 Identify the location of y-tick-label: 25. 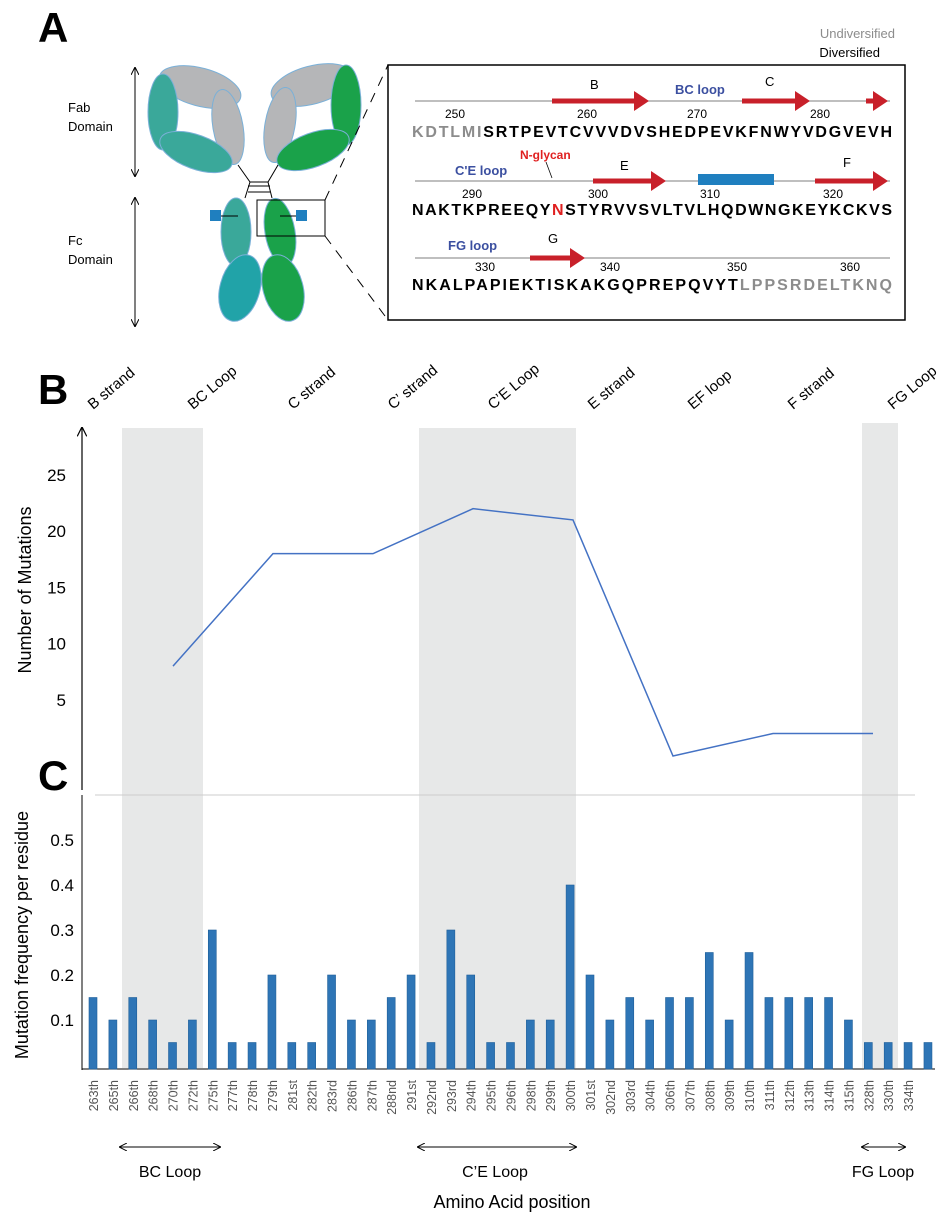
(56, 475).